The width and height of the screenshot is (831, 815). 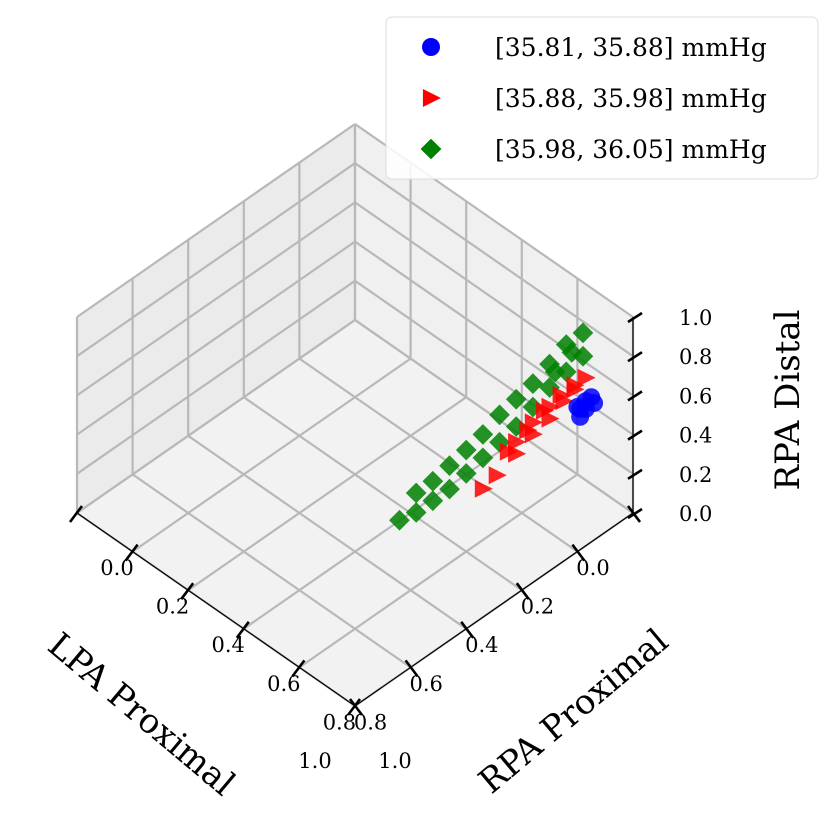 I want to click on z-axis-label: RPA Distal, so click(x=788, y=399).